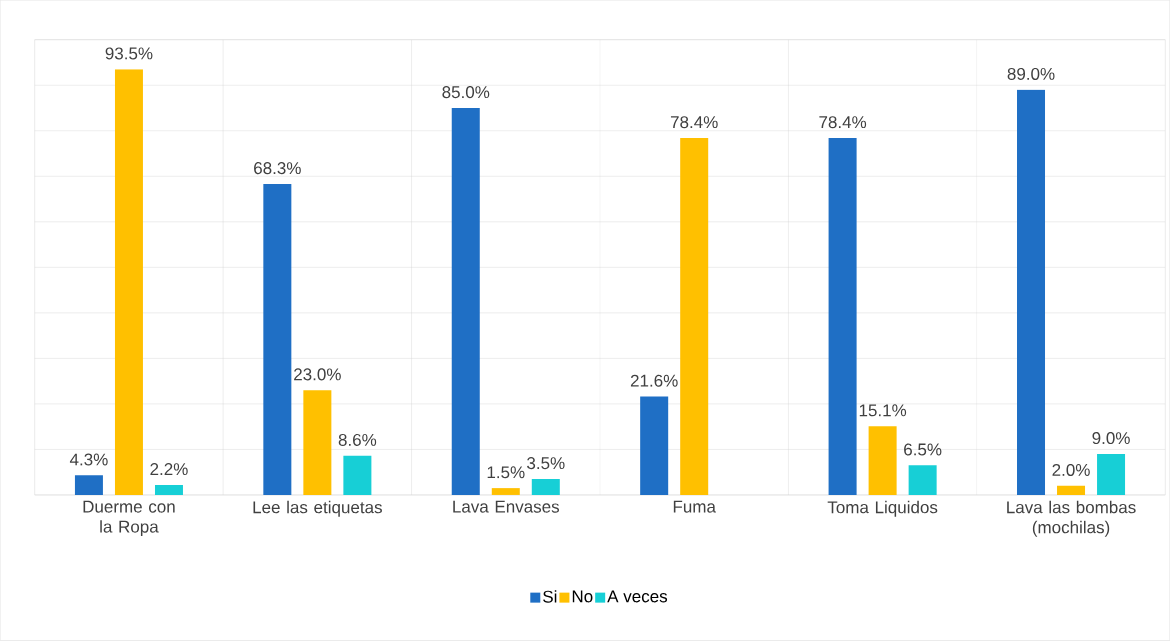  Describe the element at coordinates (317, 508) in the screenshot. I see `x-tick-label: Lee las etiquetas` at that location.